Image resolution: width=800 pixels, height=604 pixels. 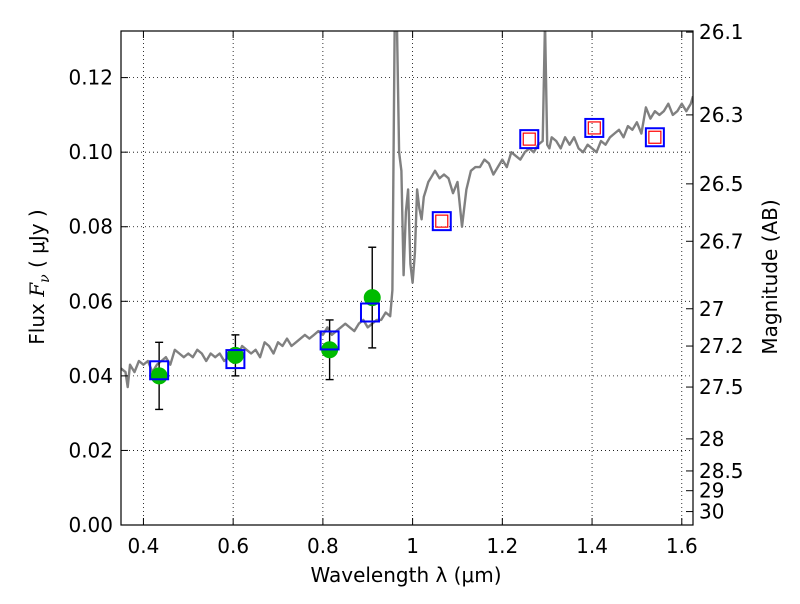 What do you see at coordinates (721, 184) in the screenshot?
I see `right-tick-label: 26.5` at bounding box center [721, 184].